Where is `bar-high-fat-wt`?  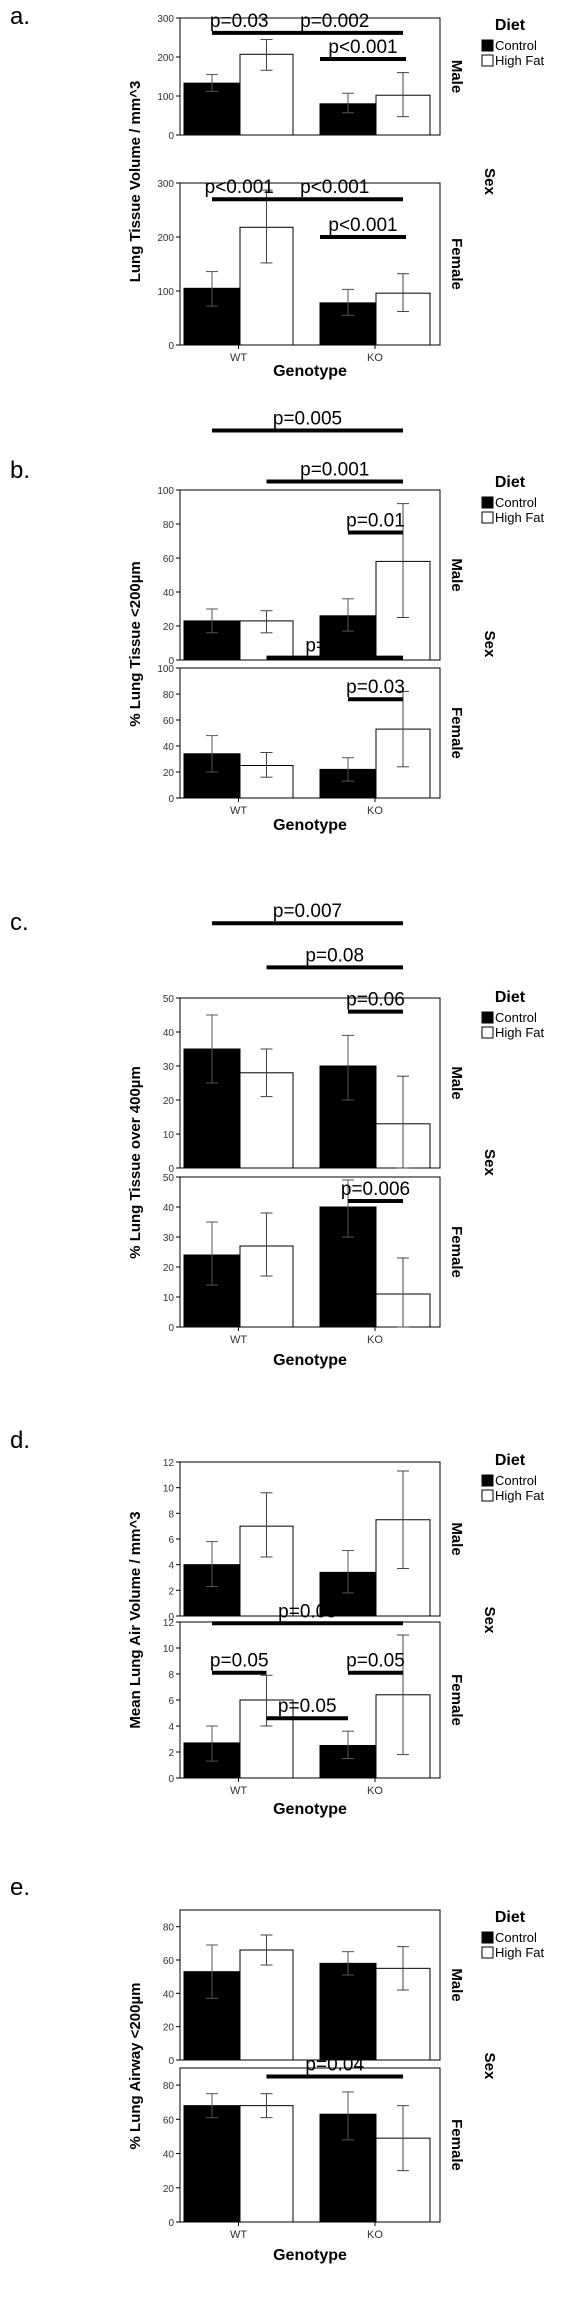
bar-high-fat-wt is located at coordinates (266, 1286).